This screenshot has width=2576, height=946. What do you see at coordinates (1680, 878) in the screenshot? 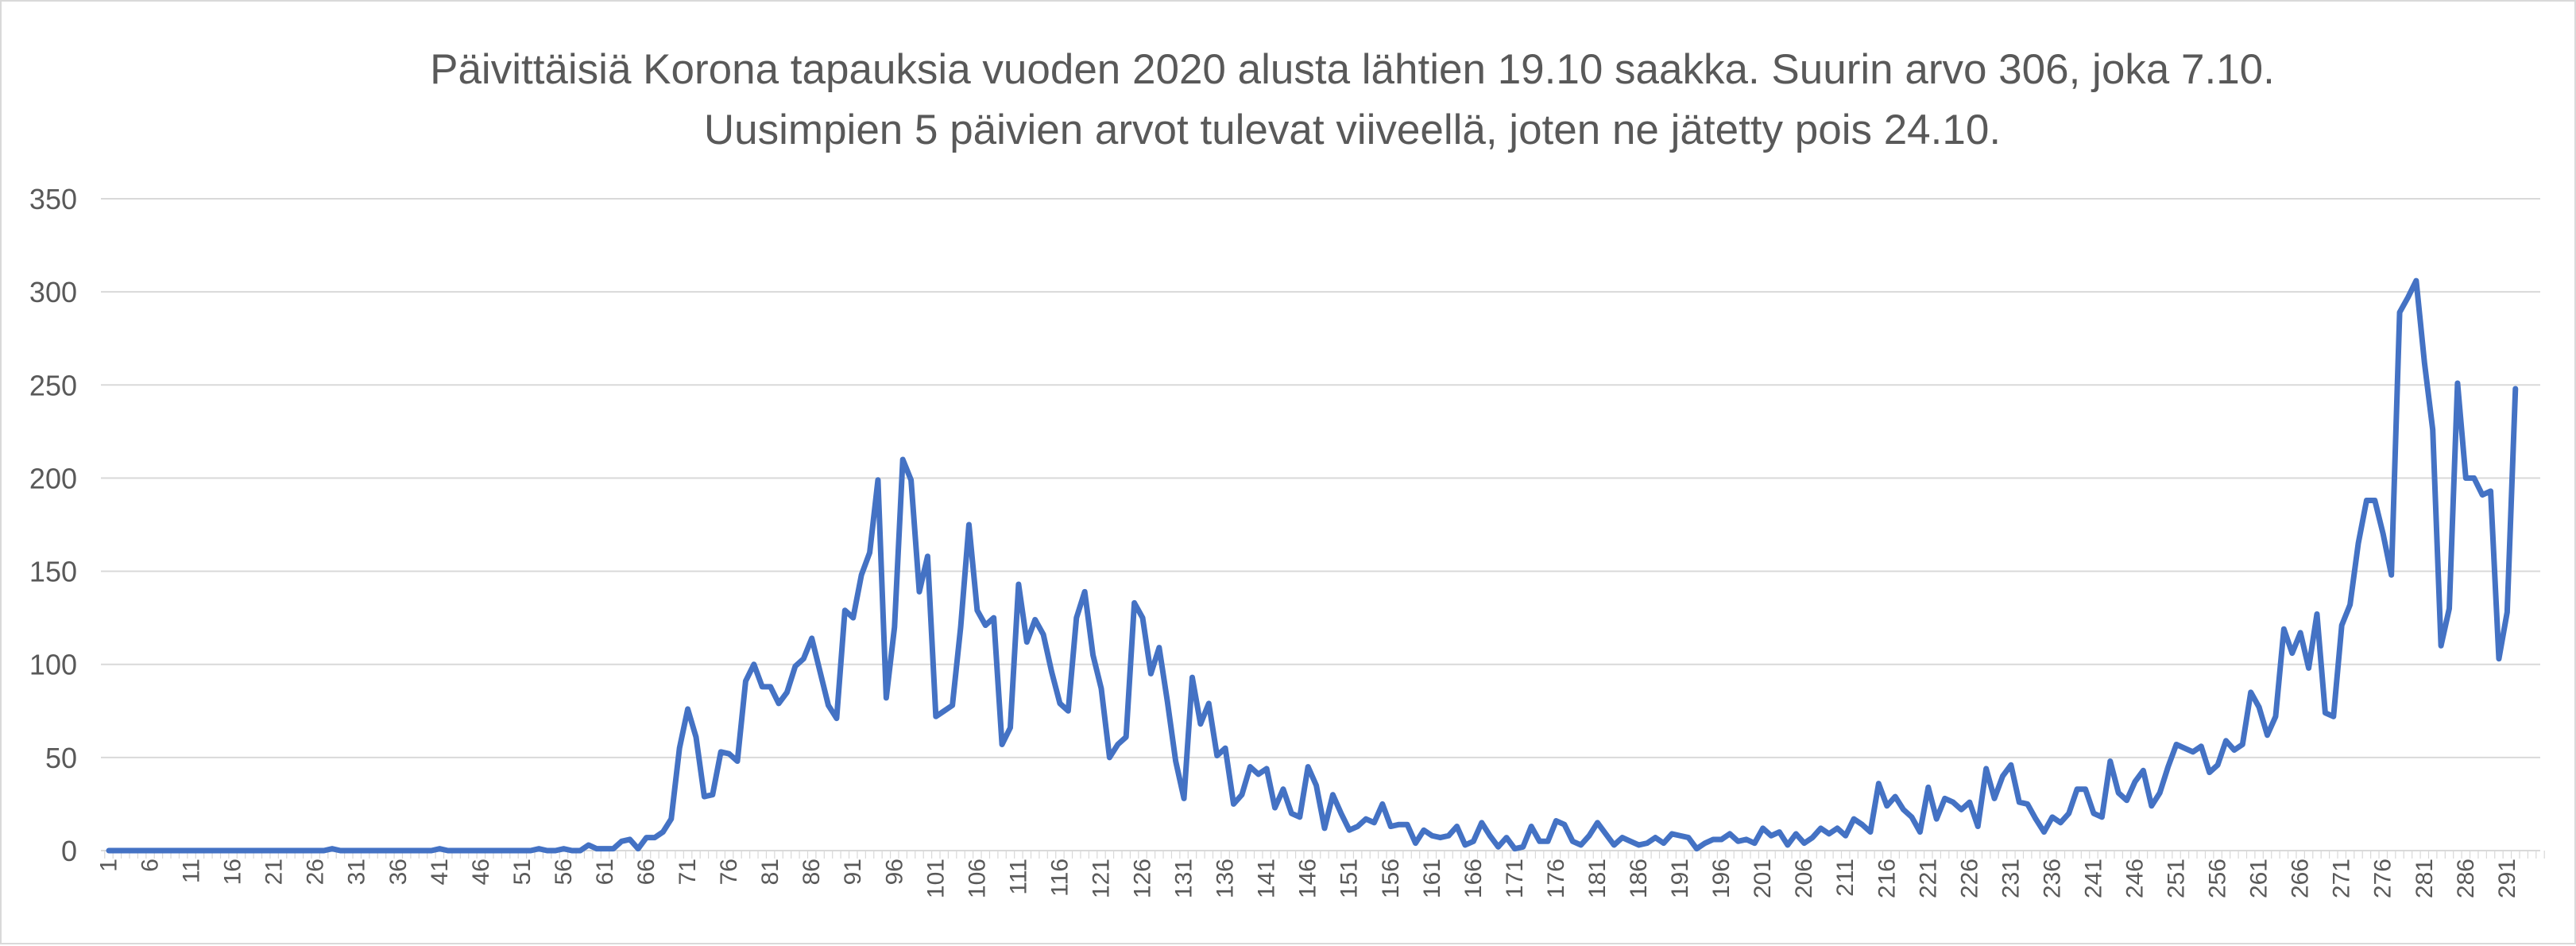
I see `x-tick-label: 191` at bounding box center [1680, 878].